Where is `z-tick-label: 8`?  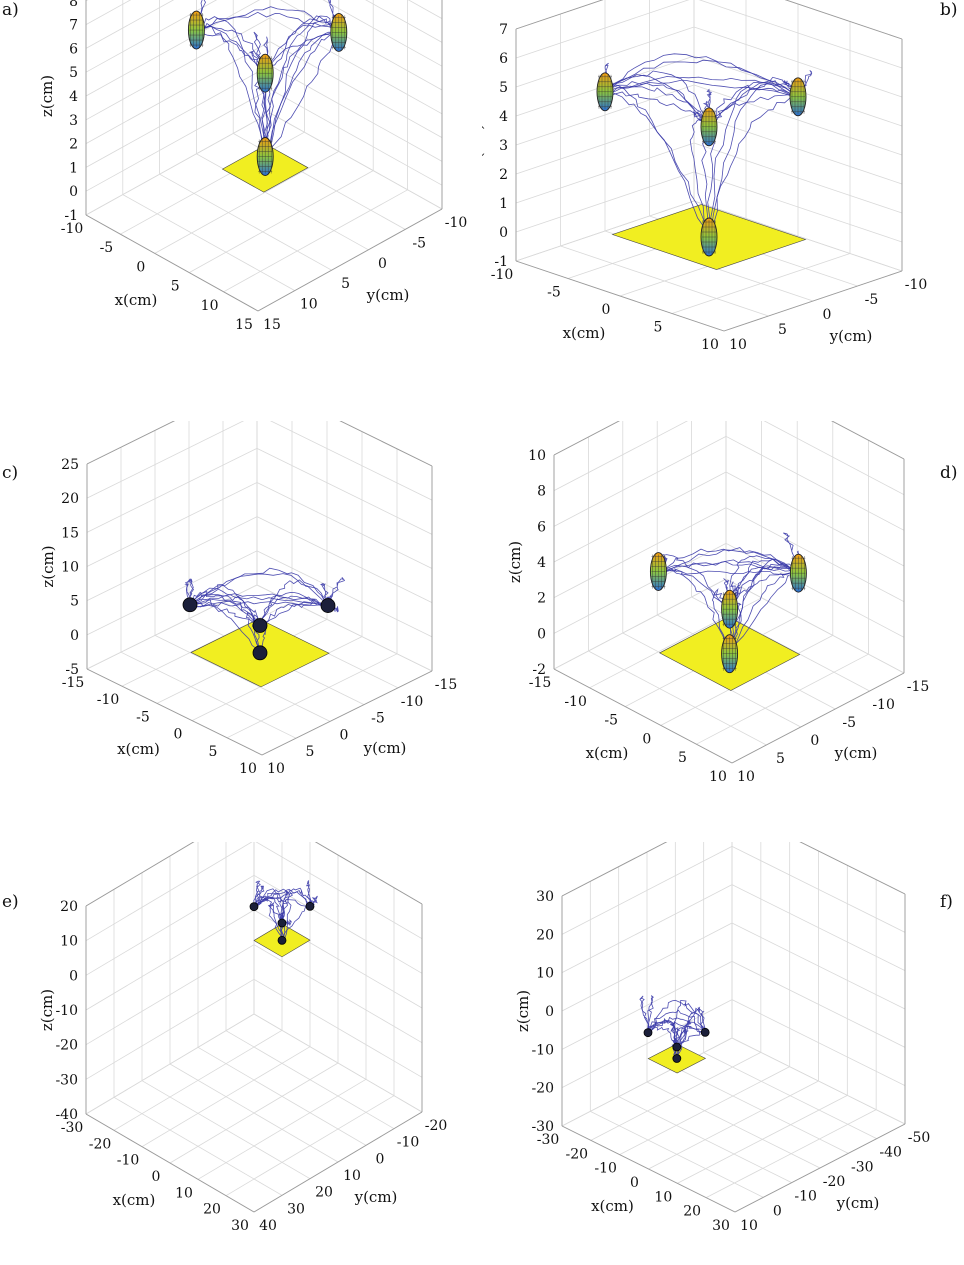
z-tick-label: 8 is located at coordinates (73, 5).